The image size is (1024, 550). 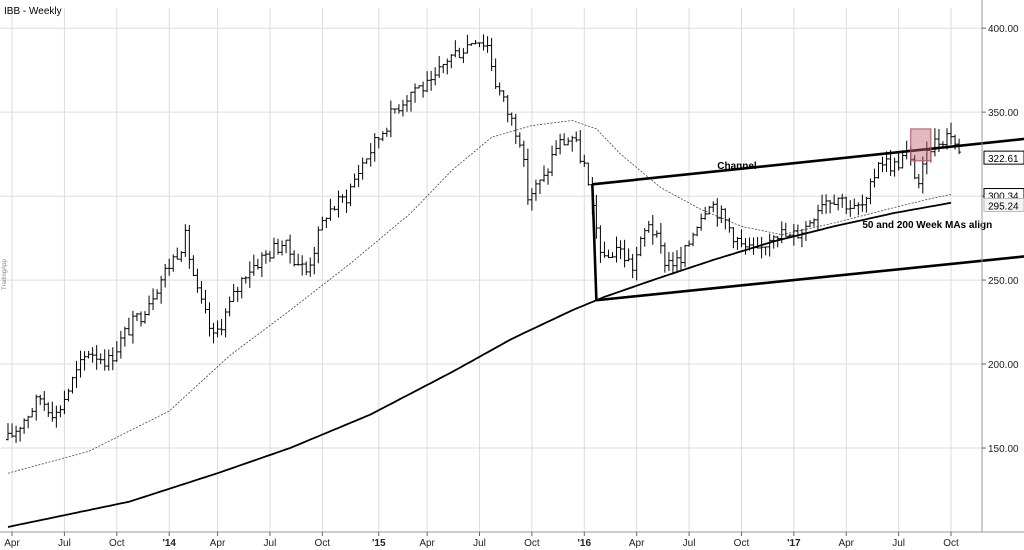 What do you see at coordinates (33, 11) in the screenshot?
I see `chart-title: IBB - Weekly` at bounding box center [33, 11].